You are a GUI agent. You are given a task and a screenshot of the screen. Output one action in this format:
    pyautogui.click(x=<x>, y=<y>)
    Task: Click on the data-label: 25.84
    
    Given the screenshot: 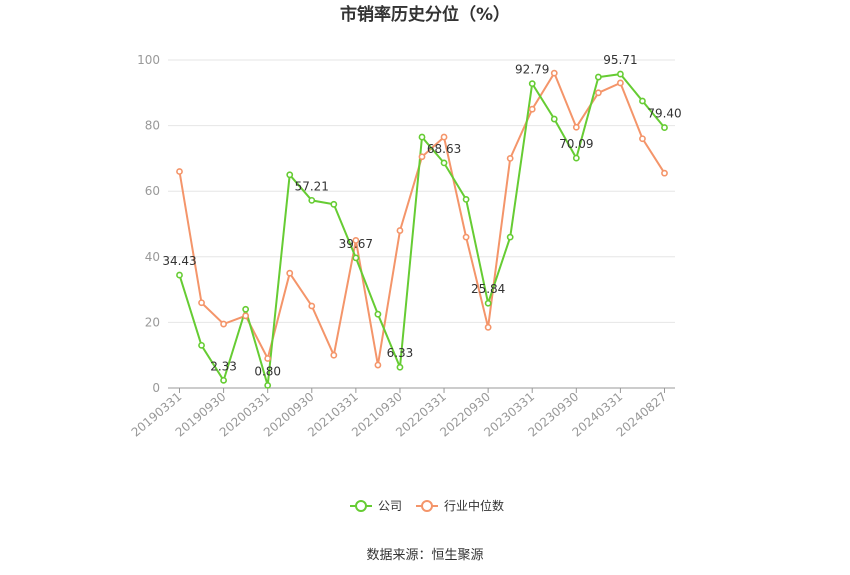 What is the action you would take?
    pyautogui.click(x=488, y=289)
    